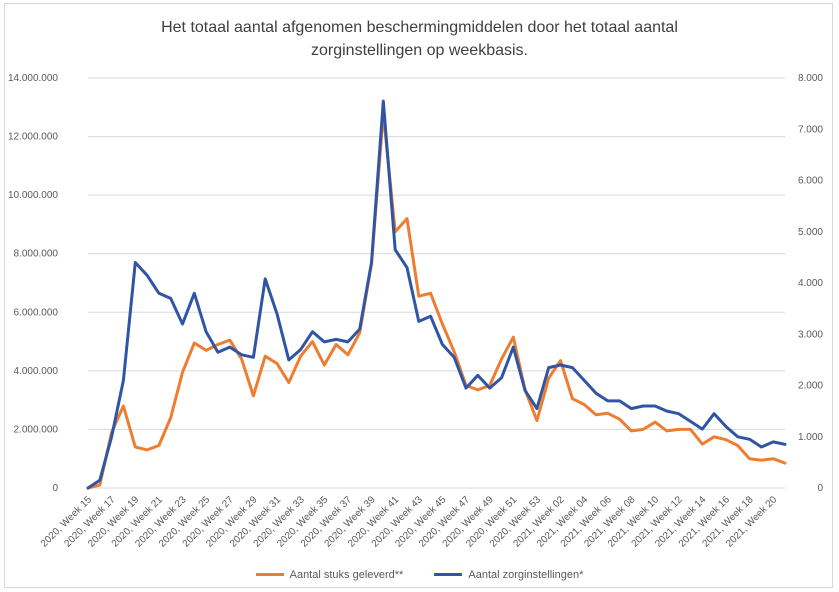  I want to click on left-tick-label: 14.000.000, so click(33, 78).